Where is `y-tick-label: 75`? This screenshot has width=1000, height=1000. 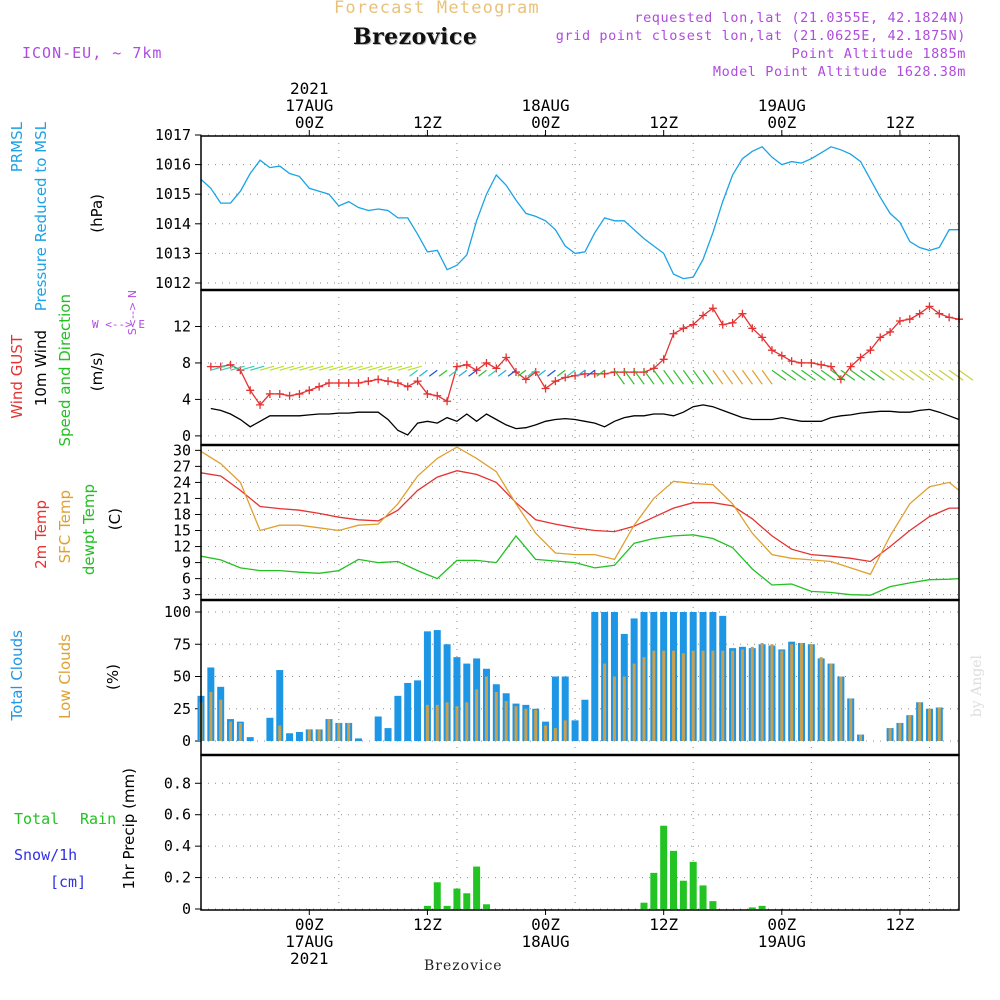 y-tick-label: 75 is located at coordinates (182, 644).